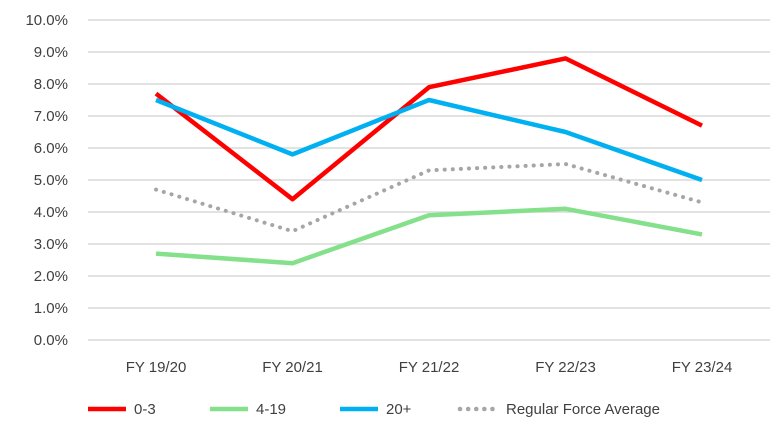 The image size is (777, 442). Describe the element at coordinates (271, 409) in the screenshot. I see `legend-label: 4-19` at that location.